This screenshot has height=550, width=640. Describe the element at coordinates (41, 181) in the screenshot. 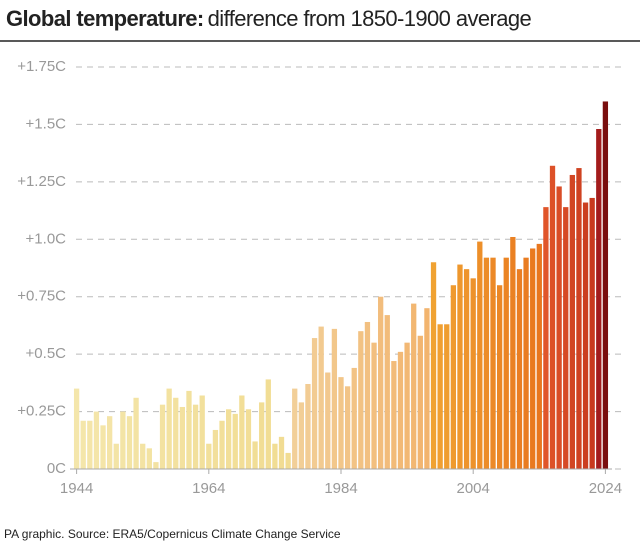

I see `y-tick-label: +1.25C` at that location.